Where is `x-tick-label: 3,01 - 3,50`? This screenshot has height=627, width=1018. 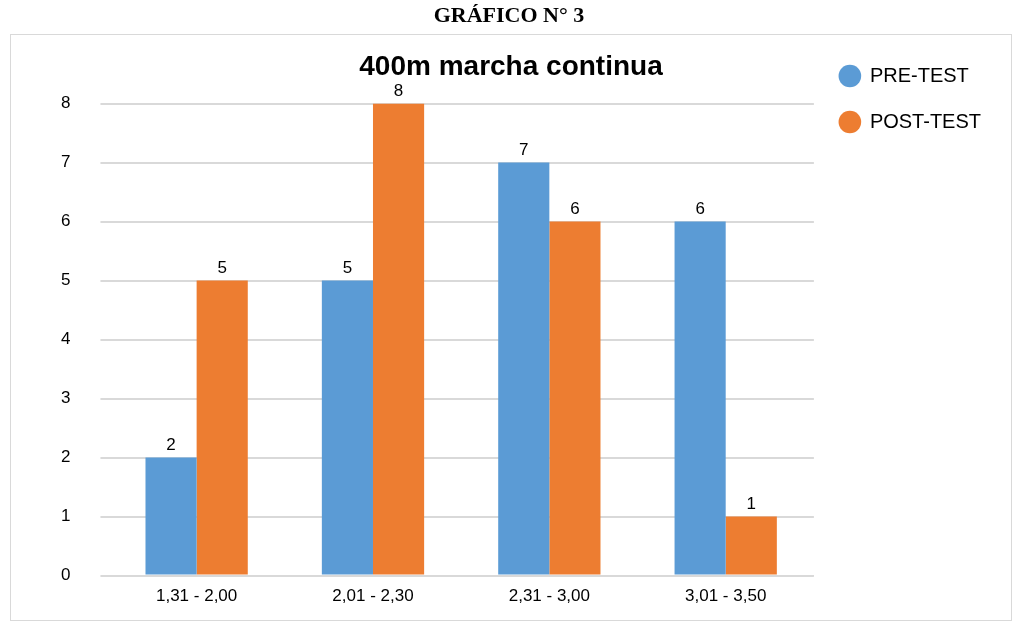 x-tick-label: 3,01 - 3,50 is located at coordinates (726, 596).